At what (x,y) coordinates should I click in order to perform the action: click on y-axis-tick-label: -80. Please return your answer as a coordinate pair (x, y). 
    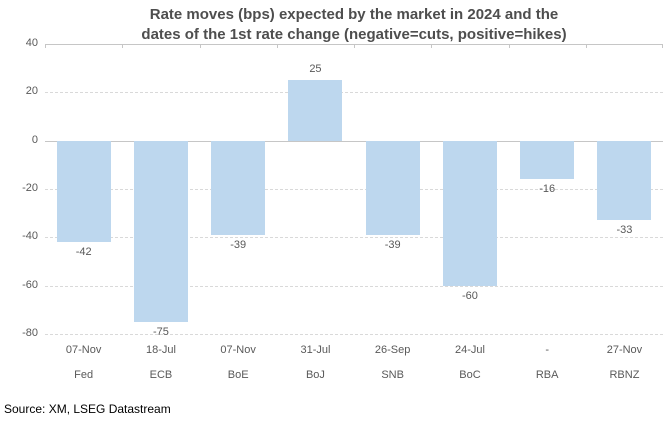
    Looking at the image, I should click on (30, 333).